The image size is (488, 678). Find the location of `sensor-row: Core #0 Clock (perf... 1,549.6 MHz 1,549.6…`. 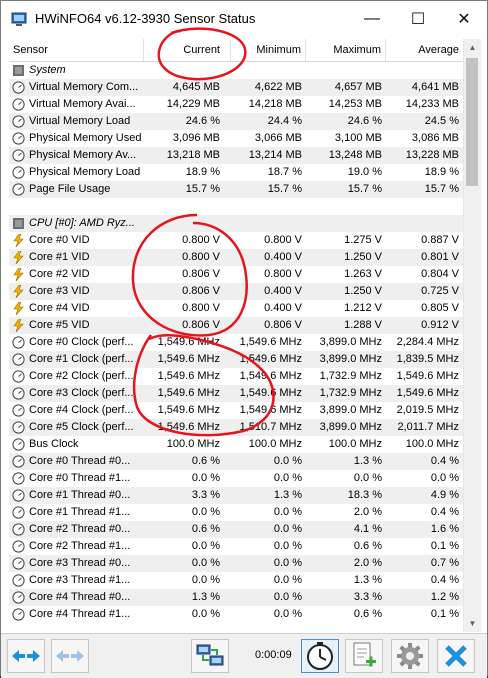

sensor-row: Core #0 Clock (perf... 1,549.6 MHz 1,549.6… is located at coordinates (236, 342).